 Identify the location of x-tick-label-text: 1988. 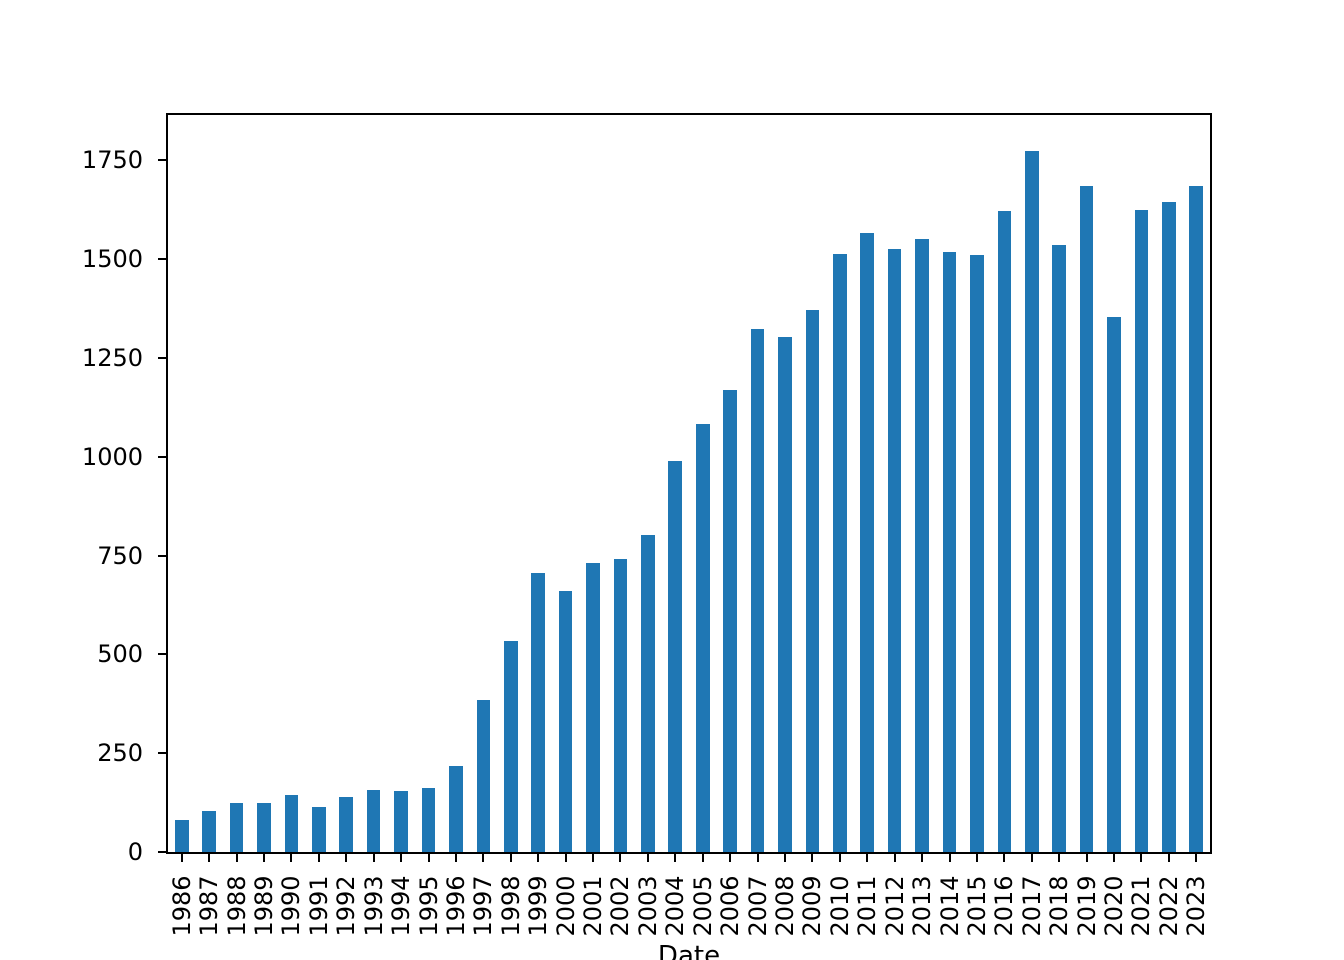
(236, 906).